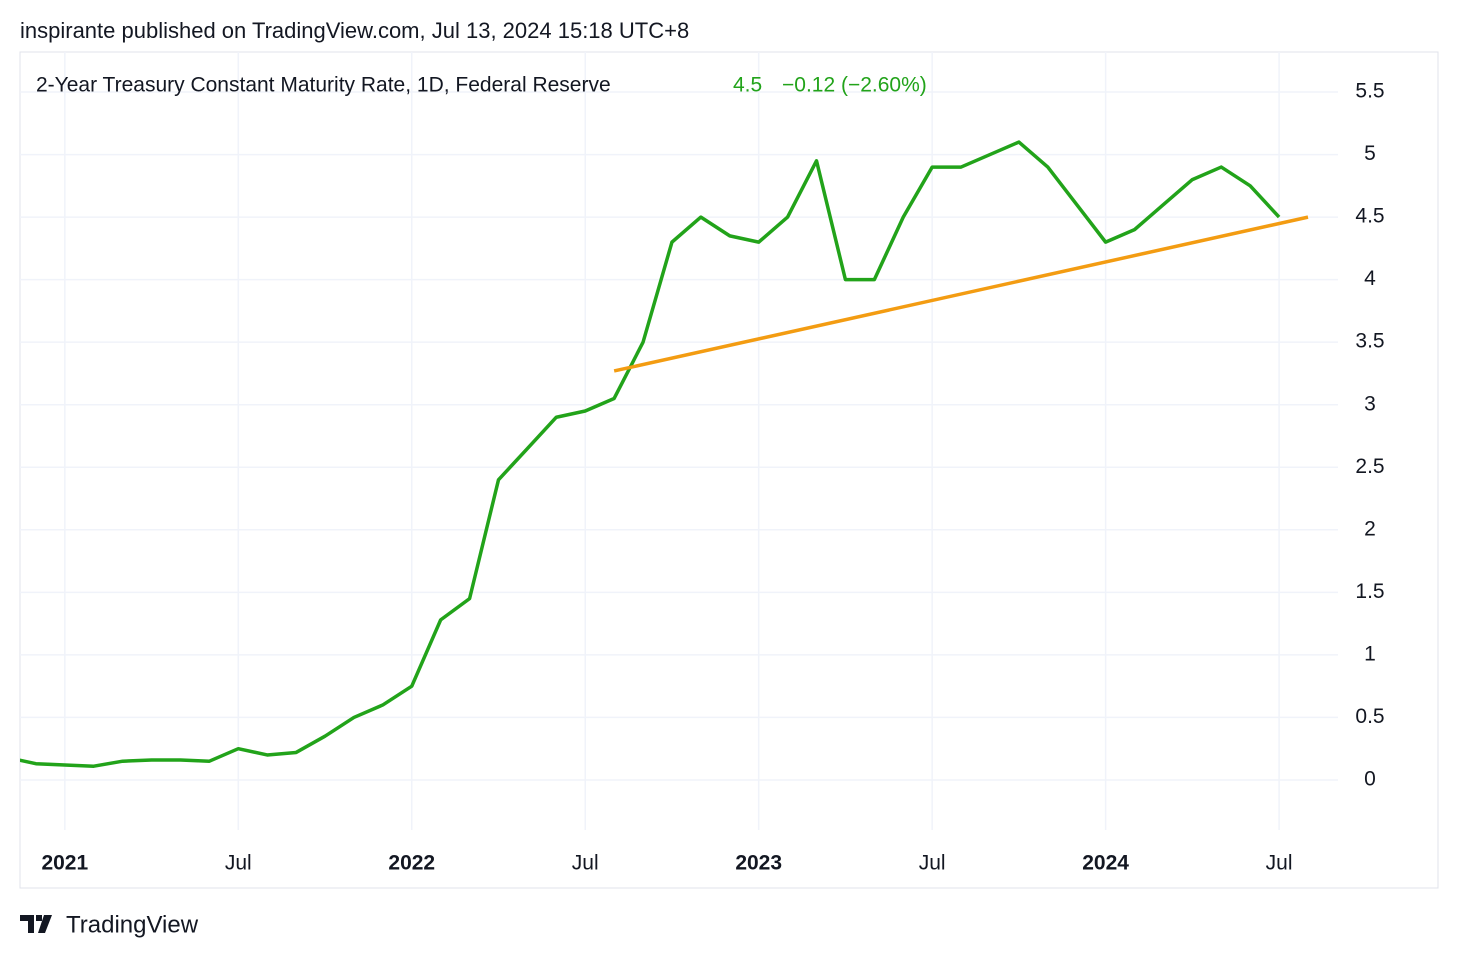 The image size is (1458, 960). Describe the element at coordinates (1369, 466) in the screenshot. I see `y-tick-label: 2.5` at that location.